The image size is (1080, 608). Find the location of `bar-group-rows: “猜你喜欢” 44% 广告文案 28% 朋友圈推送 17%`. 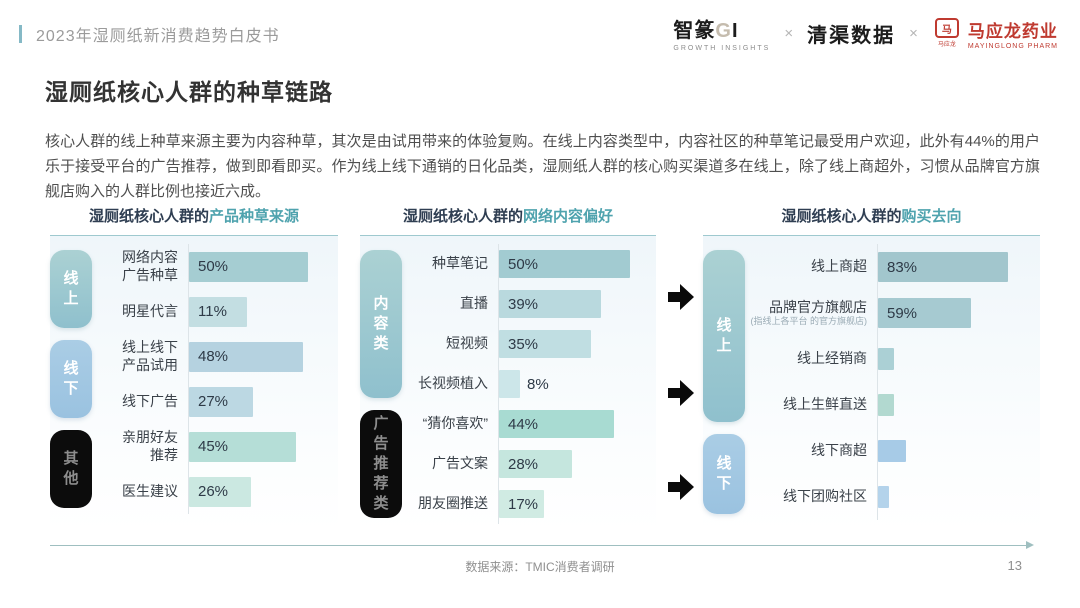

bar-group-rows: “猜你喜欢” 44% 广告文案 28% 朋友圈推送 17% is located at coordinates (529, 464).